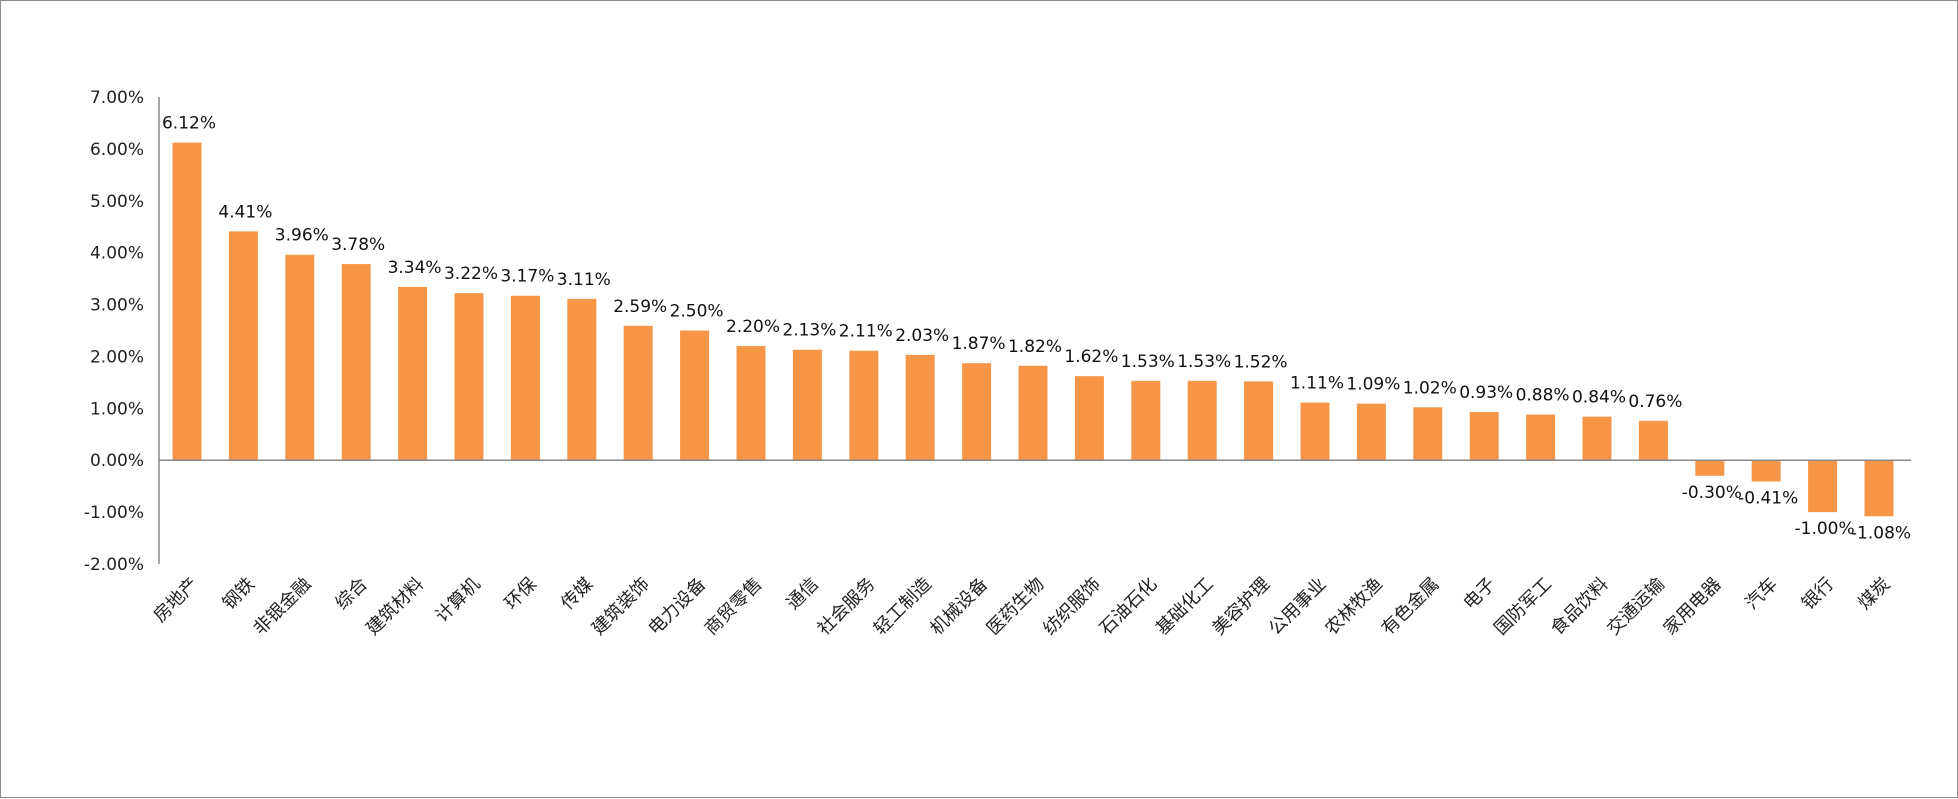 Image resolution: width=1958 pixels, height=799 pixels. I want to click on data-label: 0.84%, so click(1599, 398).